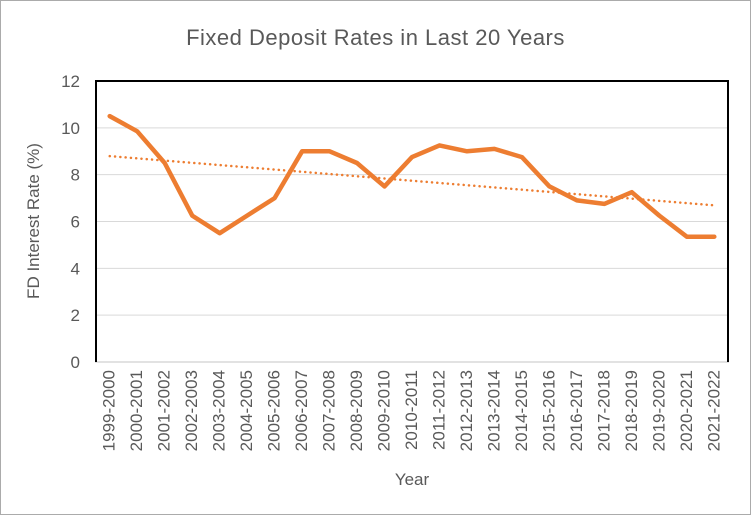 This screenshot has width=751, height=515. What do you see at coordinates (658, 410) in the screenshot?
I see `x-tick-label: 2019-2020` at bounding box center [658, 410].